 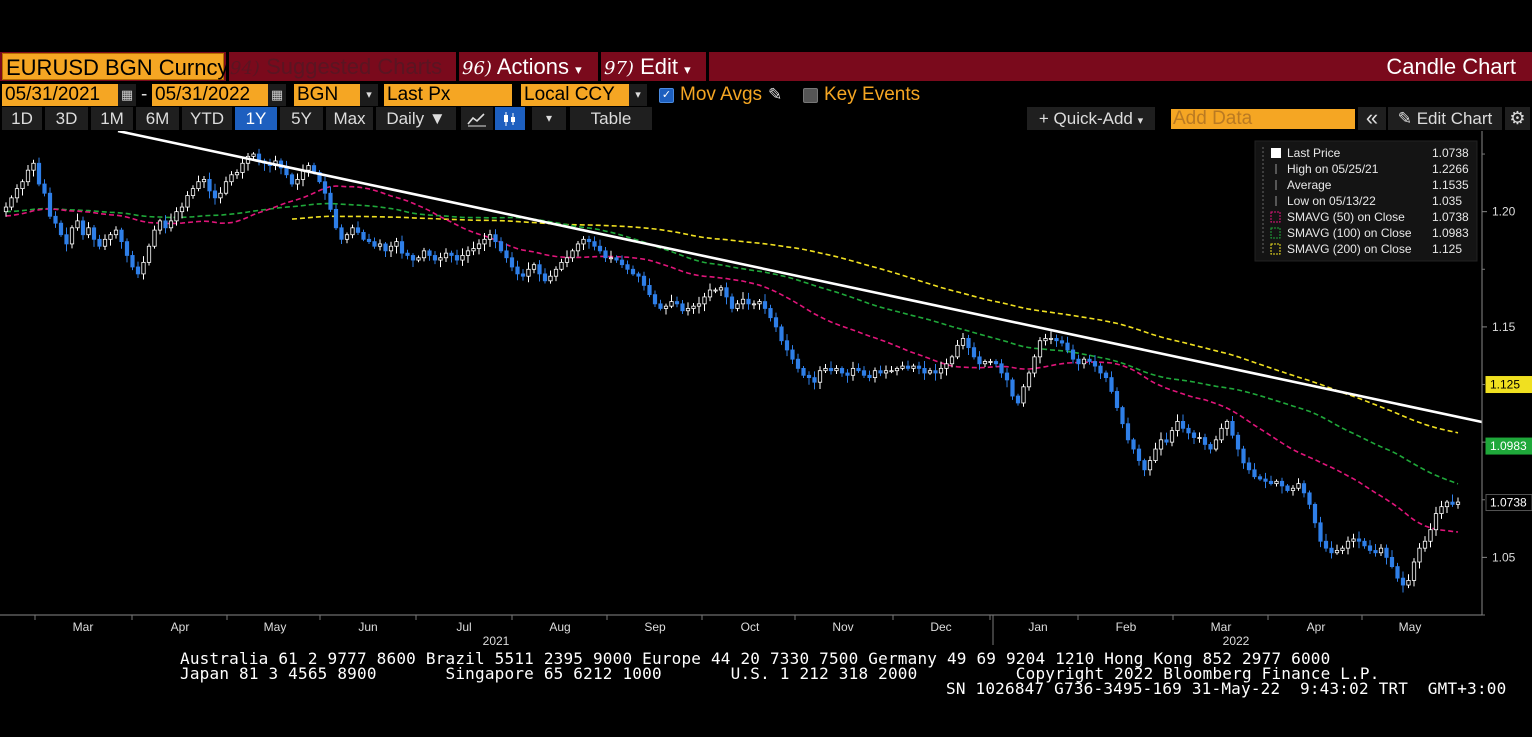 I want to click on edit-label: Edit, so click(x=659, y=66).